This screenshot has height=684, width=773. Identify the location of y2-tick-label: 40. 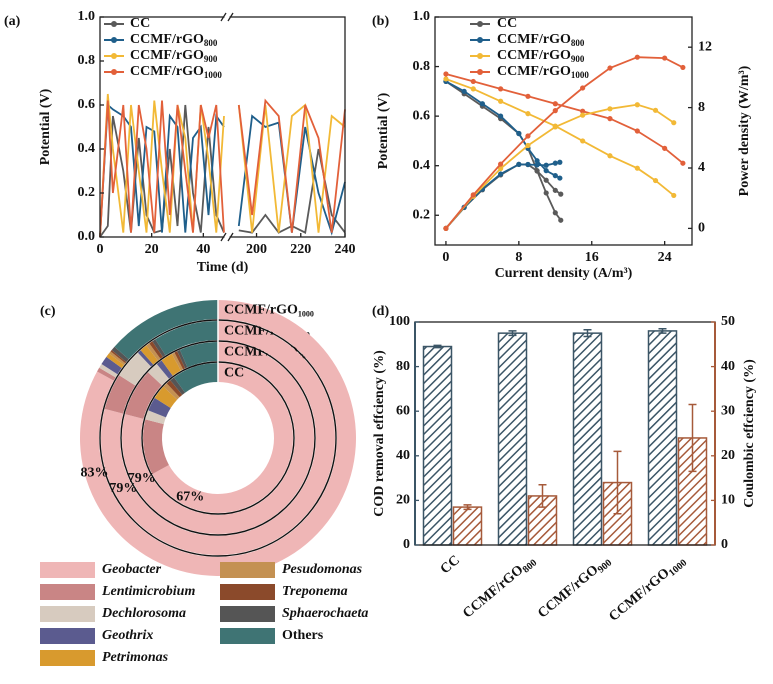
(728, 366).